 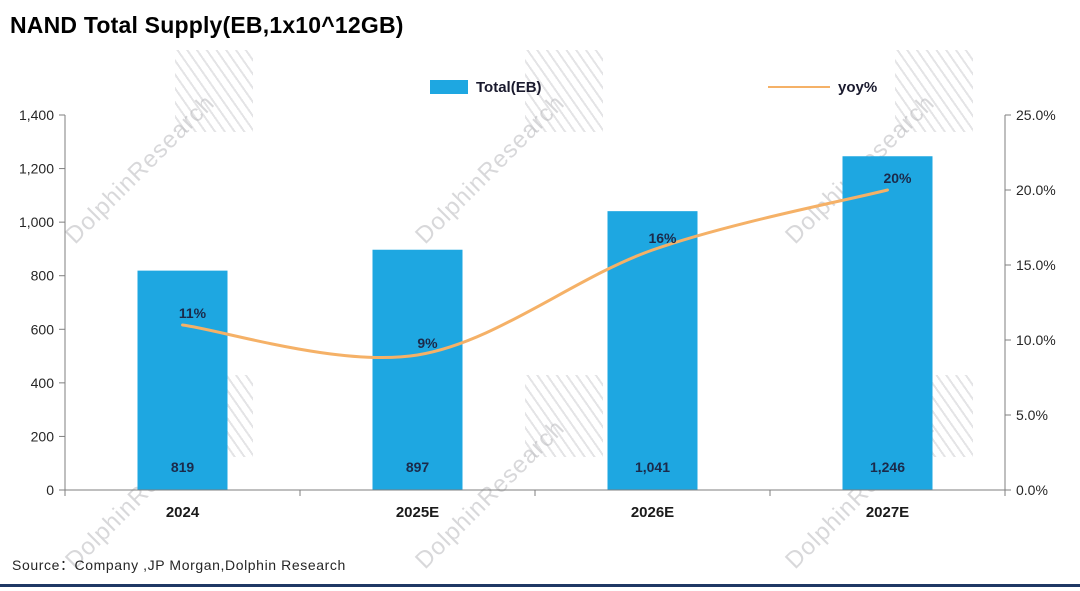 I want to click on legend-item-total: Total(EB), so click(x=486, y=87).